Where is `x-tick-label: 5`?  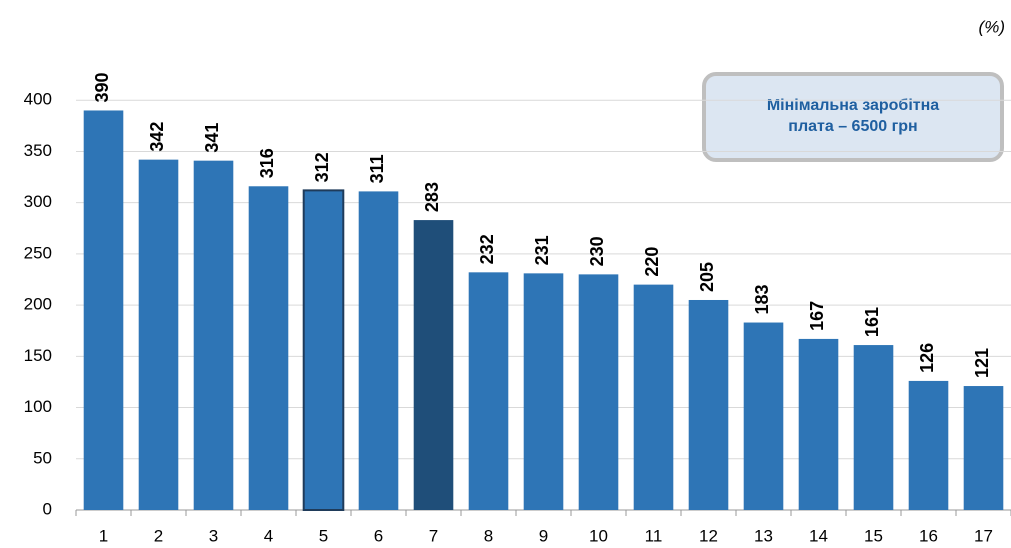 x-tick-label: 5 is located at coordinates (323, 535).